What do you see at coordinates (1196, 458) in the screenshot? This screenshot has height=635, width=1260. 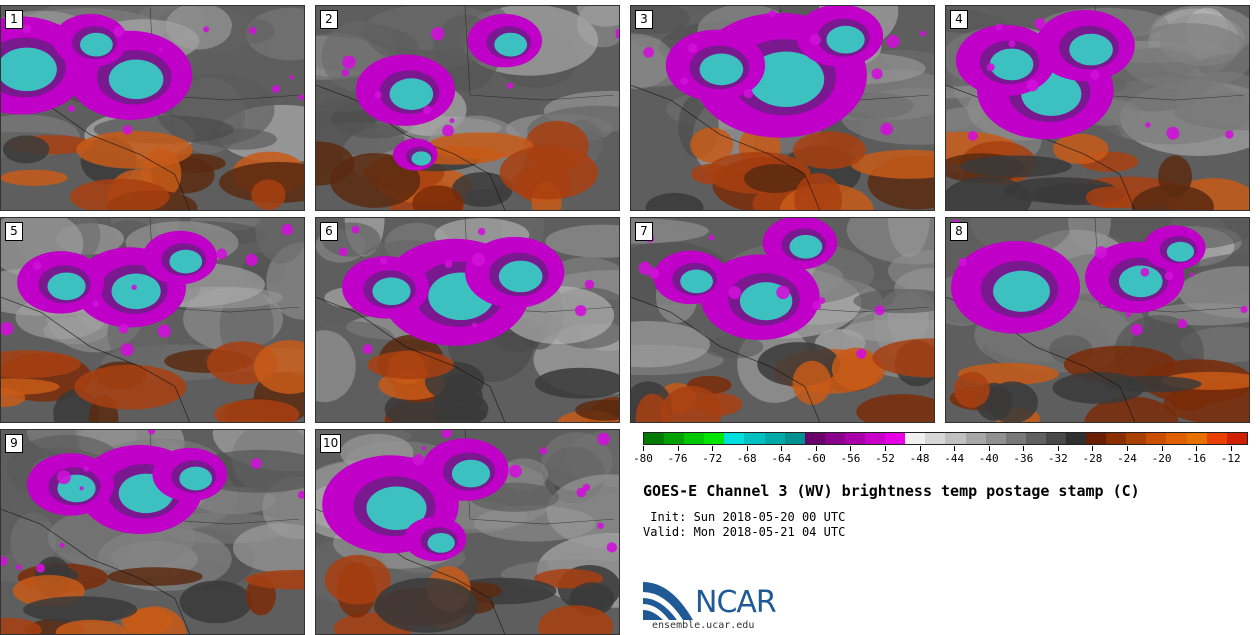 I see `colorbar-tick-label: -16` at bounding box center [1196, 458].